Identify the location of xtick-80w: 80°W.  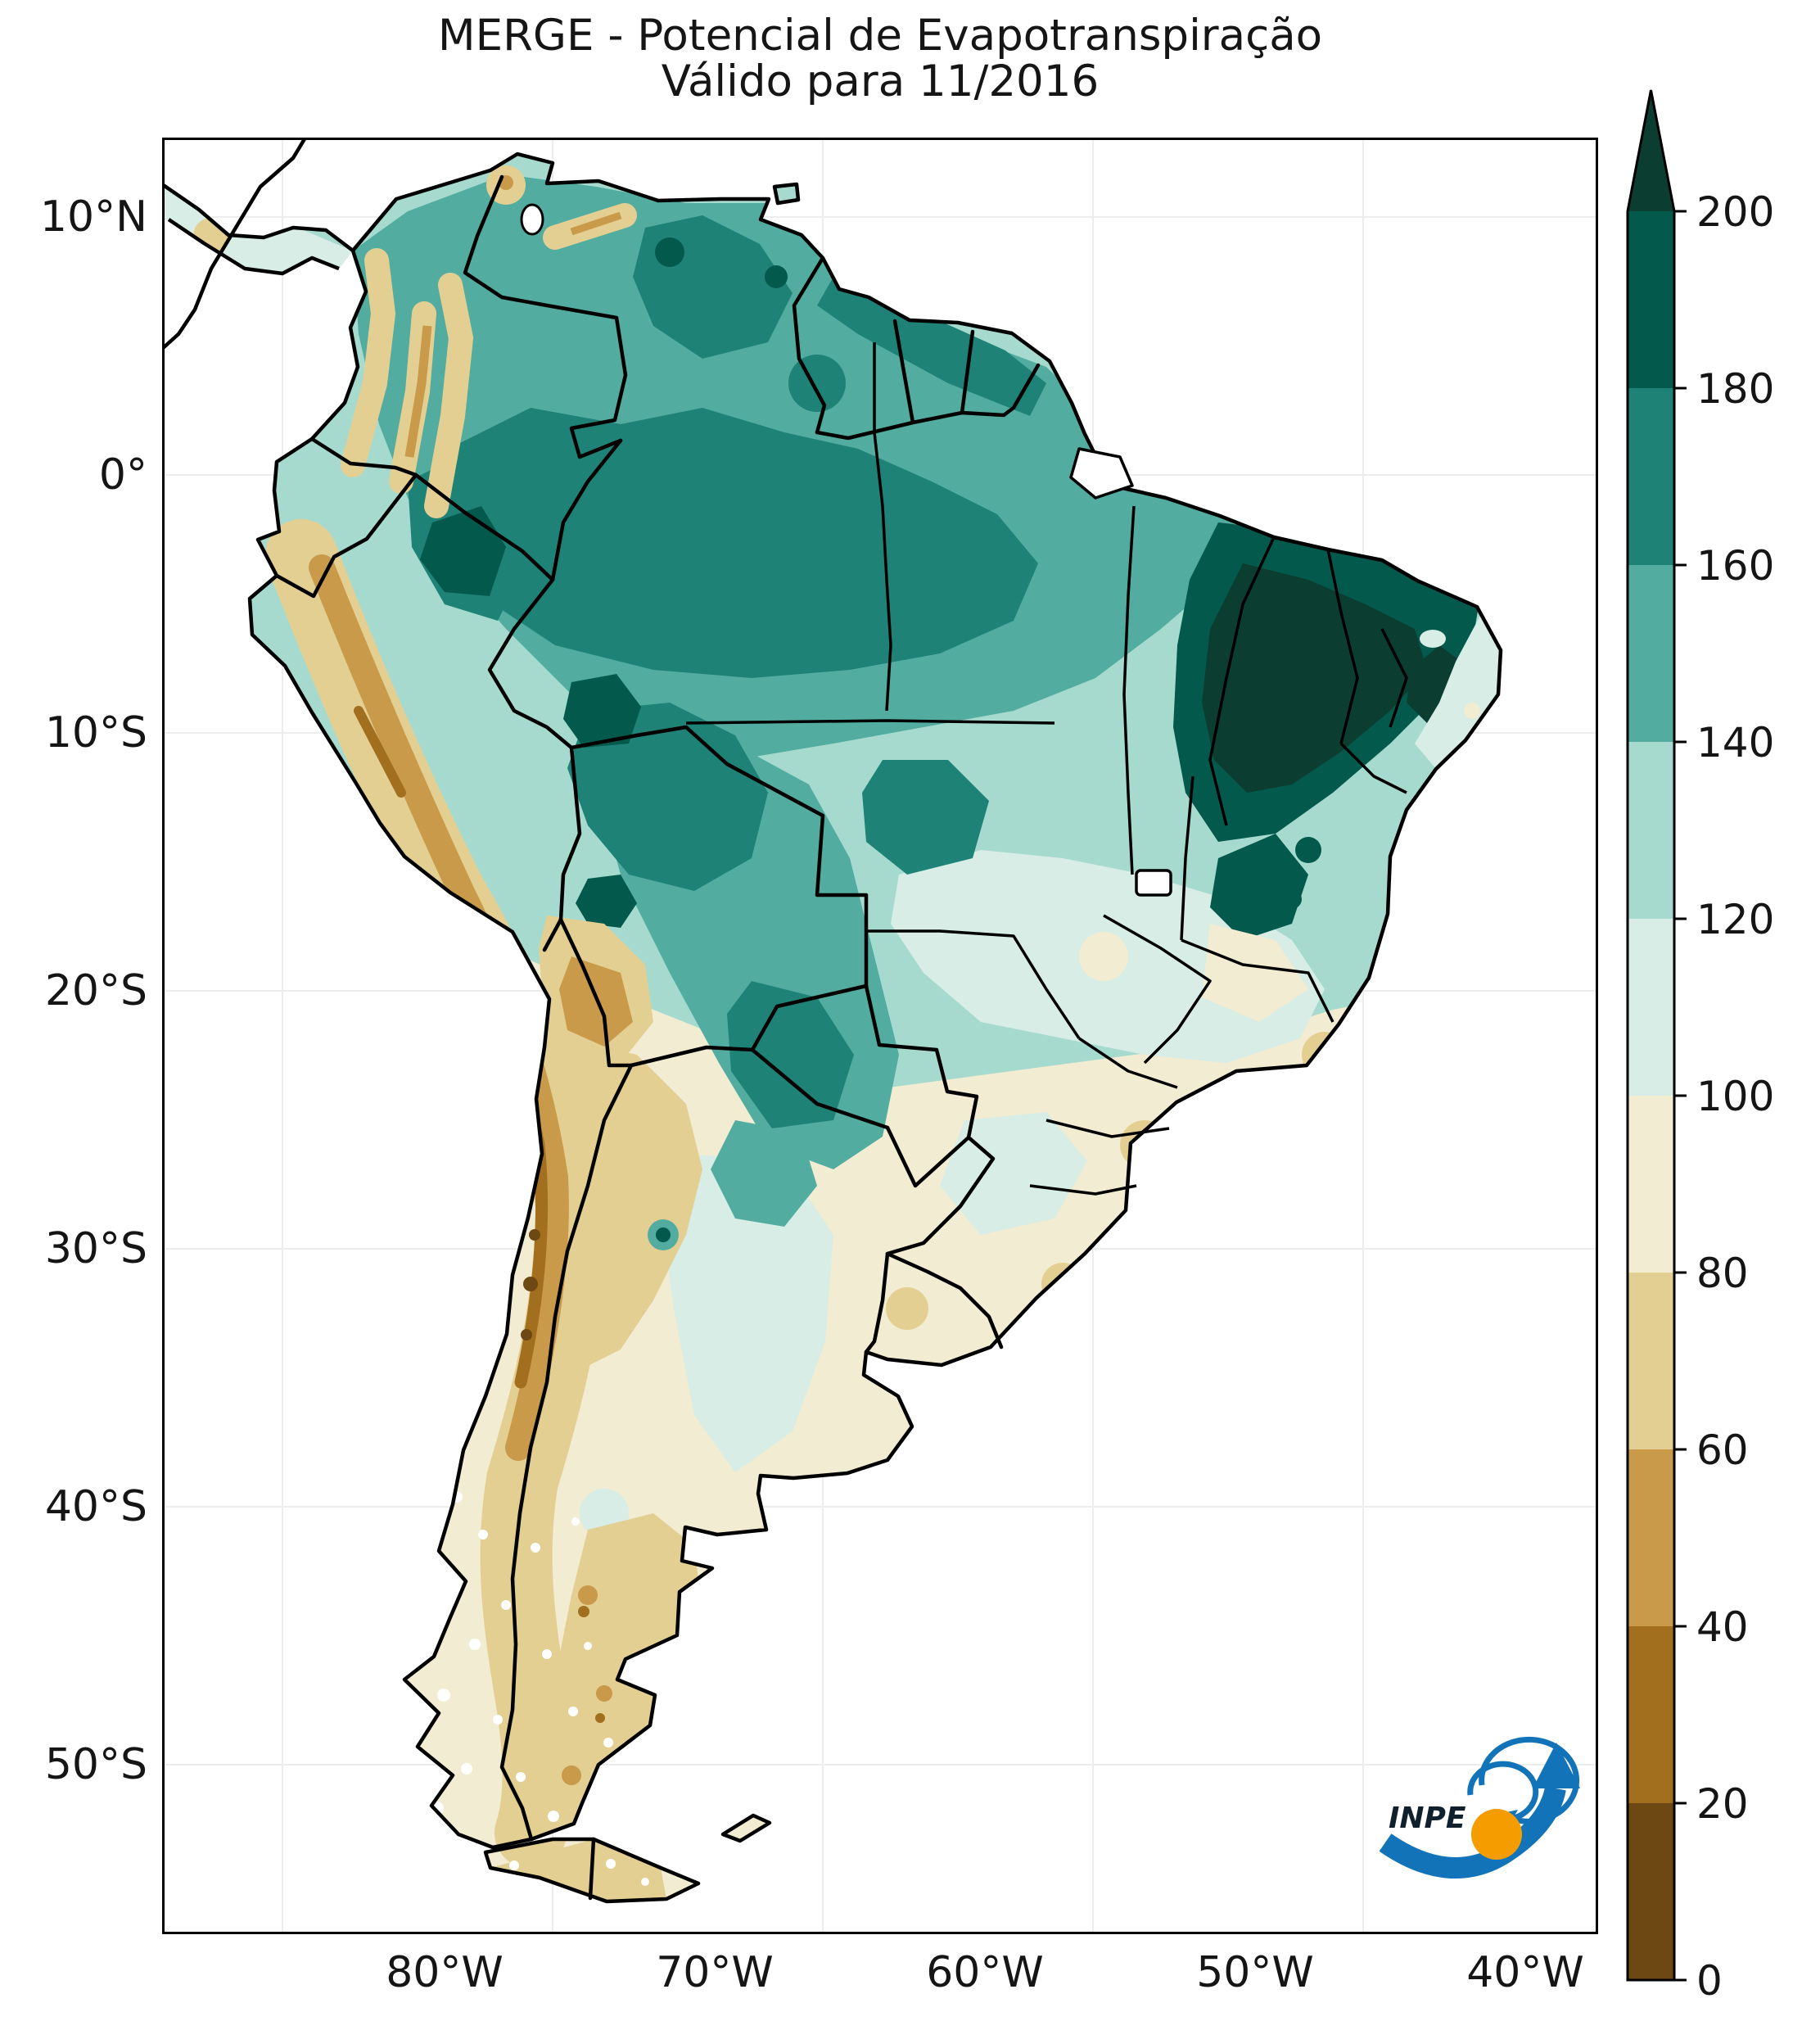
(445, 1972).